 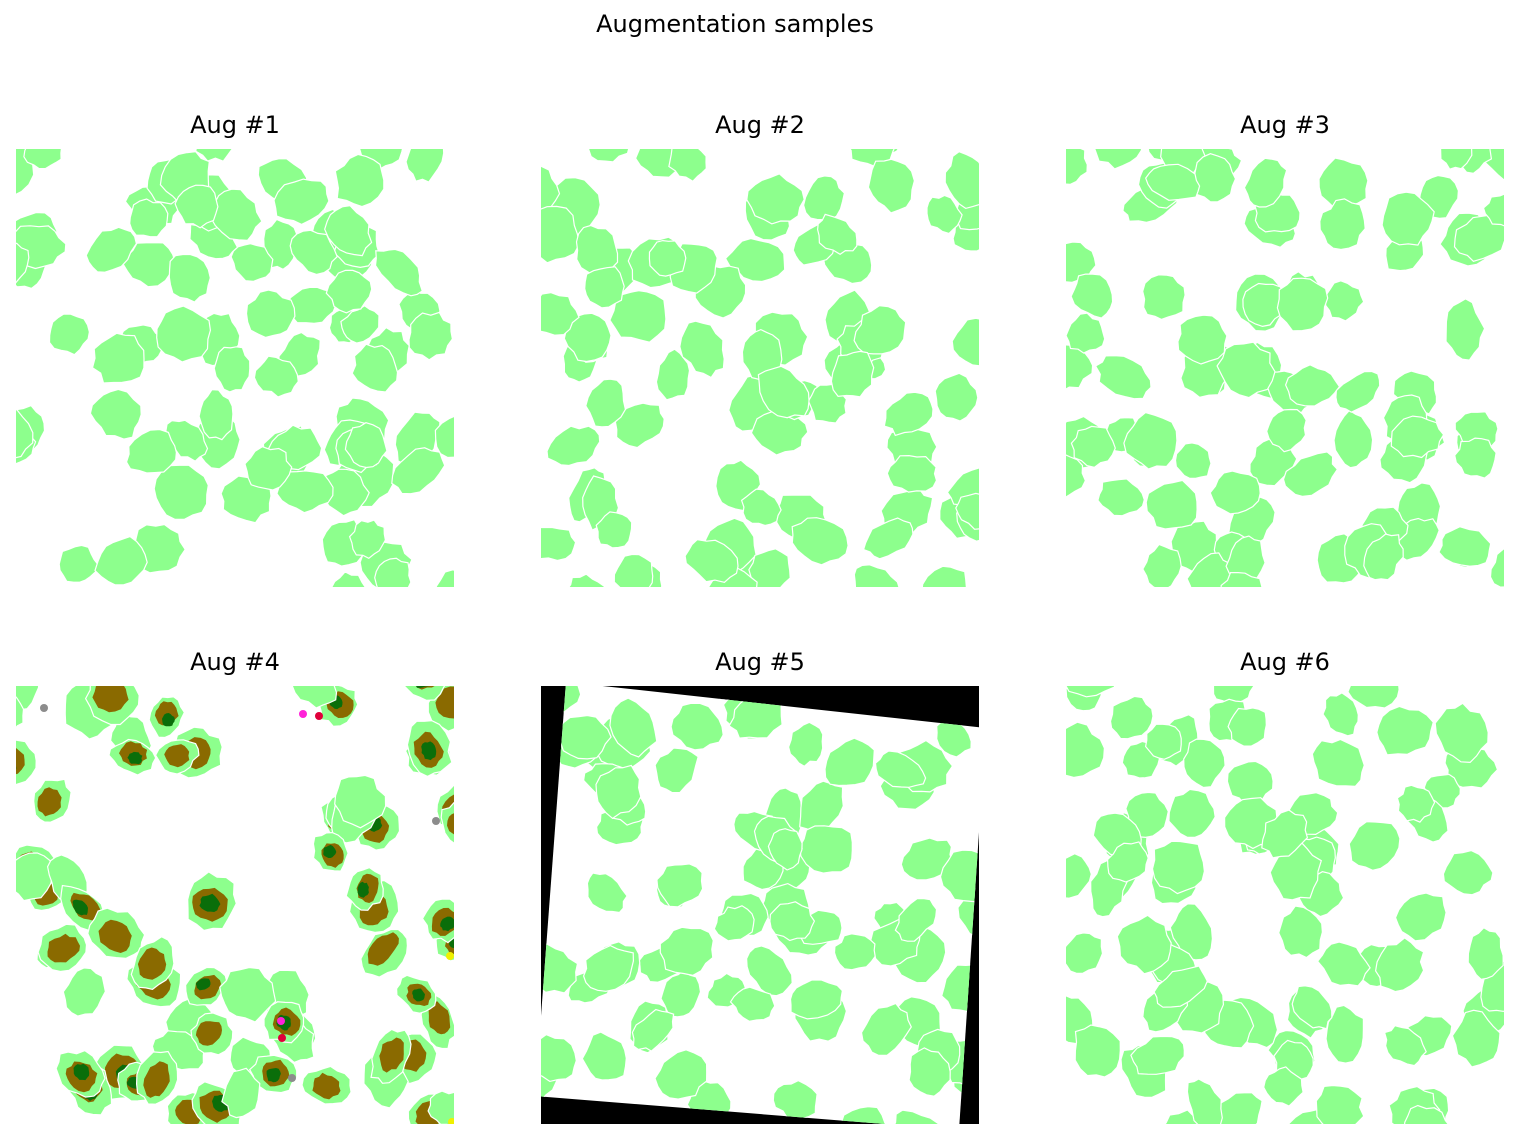 I want to click on panel-title-aug-6: Aug #6, so click(x=1285, y=662).